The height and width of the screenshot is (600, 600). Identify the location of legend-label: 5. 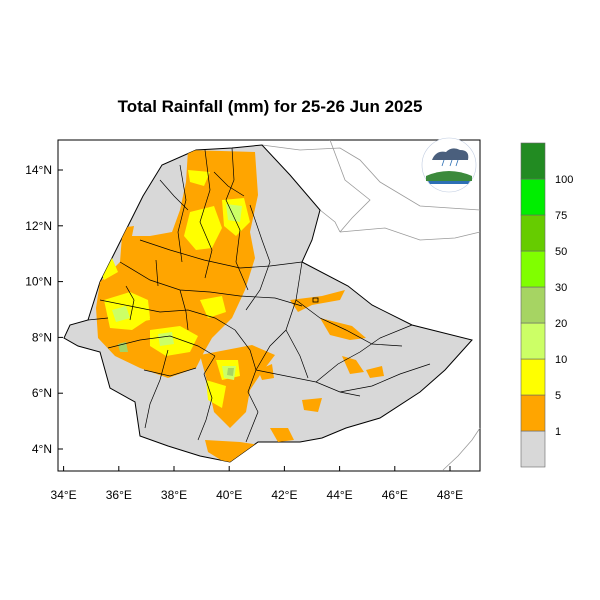
(558, 396).